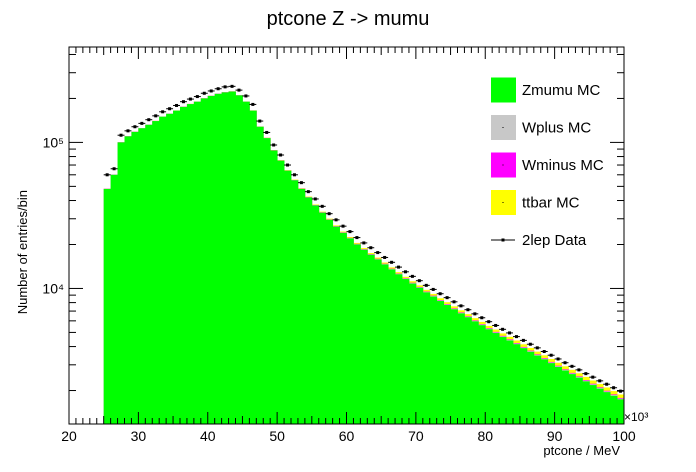  I want to click on x-axis-multiplier: ×10³, so click(636, 417).